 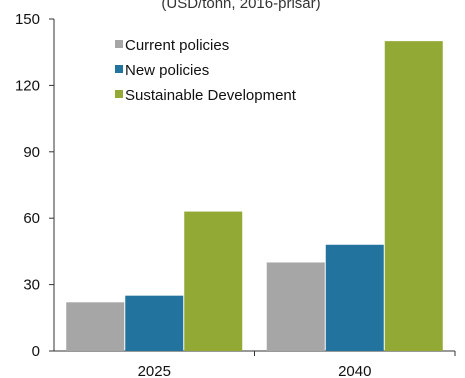 What do you see at coordinates (211, 95) in the screenshot?
I see `legend-label: Sustainable Development` at bounding box center [211, 95].